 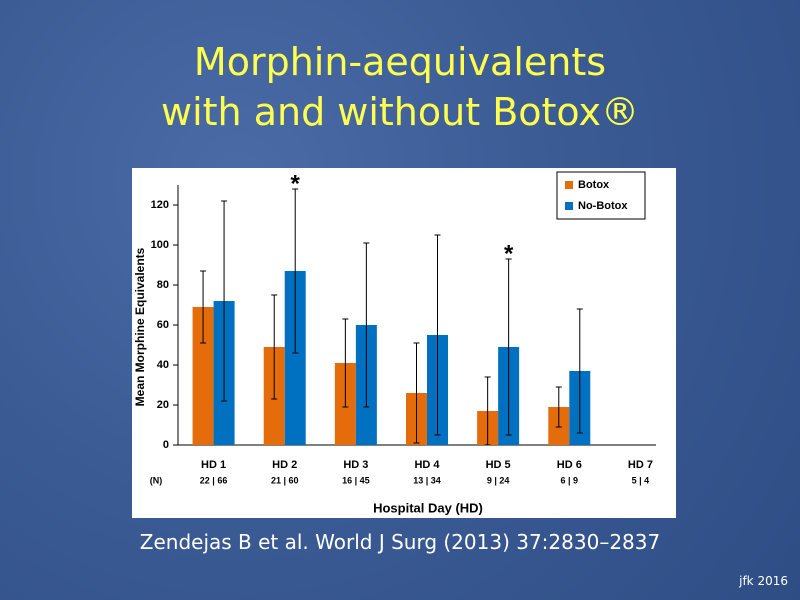 What do you see at coordinates (569, 465) in the screenshot?
I see `x-tick-label: HD 6` at bounding box center [569, 465].